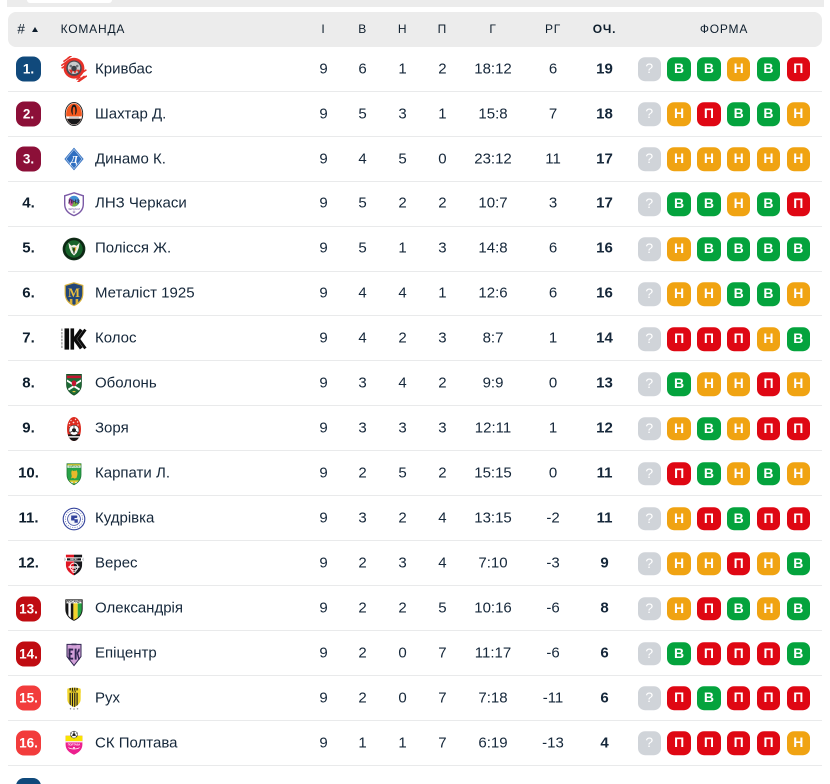 This screenshot has height=784, width=830. What do you see at coordinates (73, 160) in the screenshot?
I see `svg-text: Д` at bounding box center [73, 160].